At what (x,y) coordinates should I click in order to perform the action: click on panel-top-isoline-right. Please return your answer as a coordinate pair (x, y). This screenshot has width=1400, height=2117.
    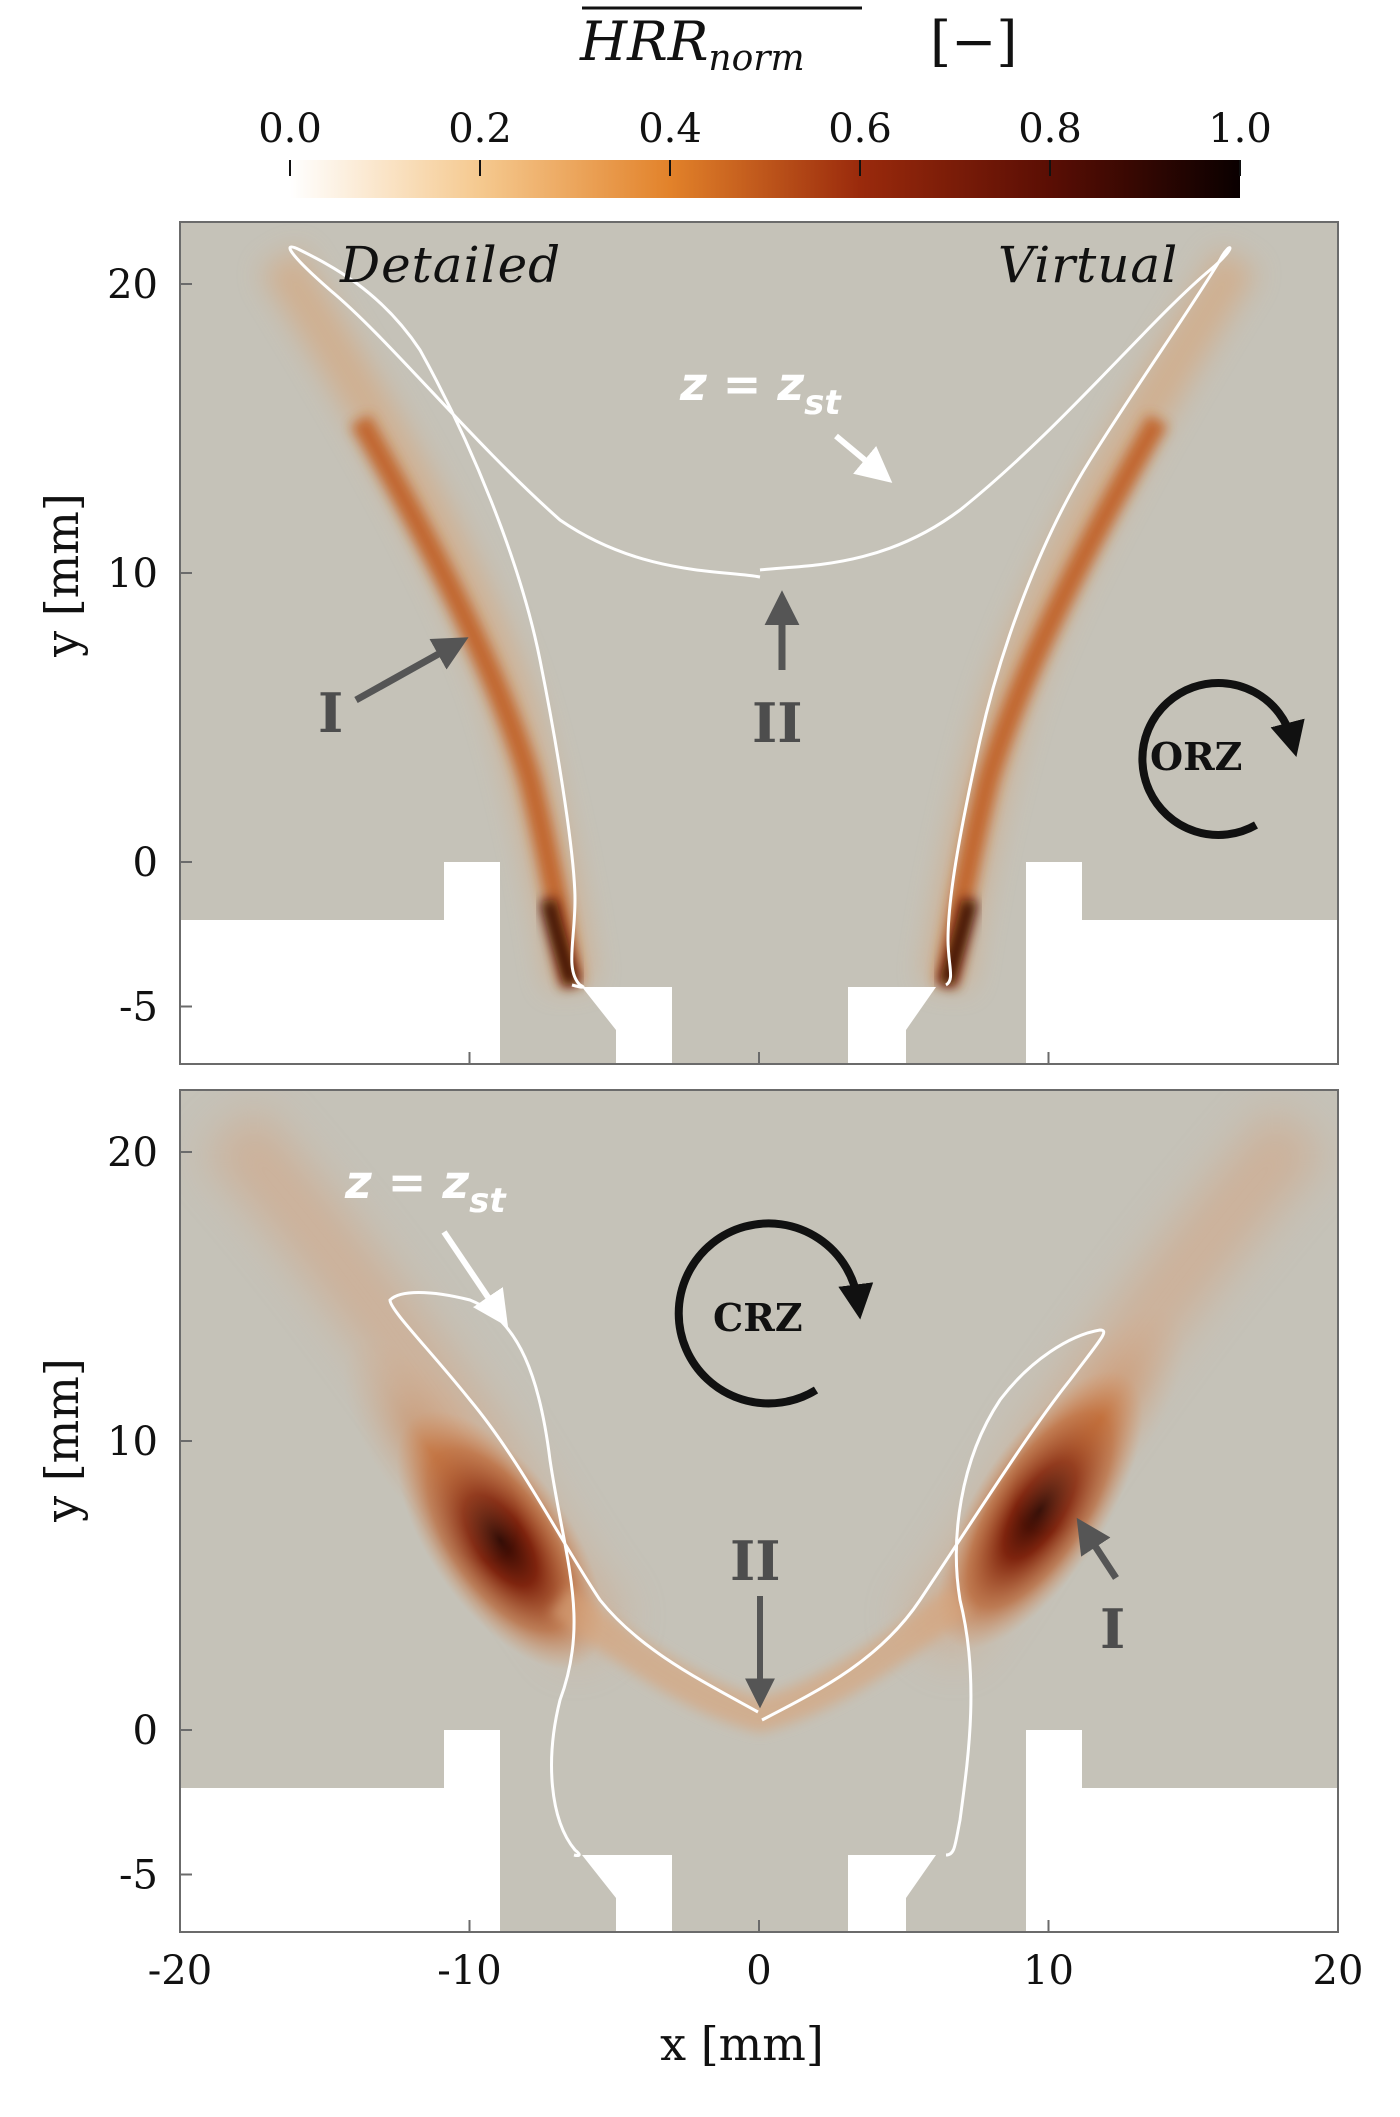
    Looking at the image, I should click on (995, 616).